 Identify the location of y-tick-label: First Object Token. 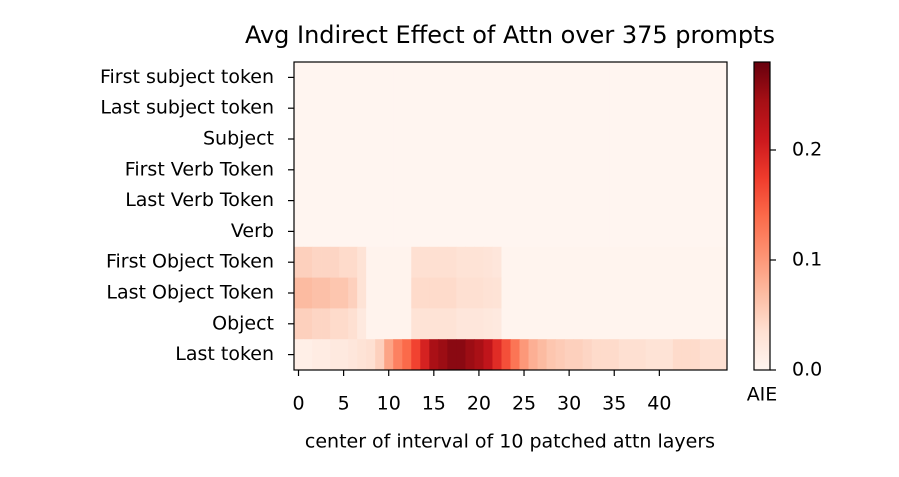
(190, 262).